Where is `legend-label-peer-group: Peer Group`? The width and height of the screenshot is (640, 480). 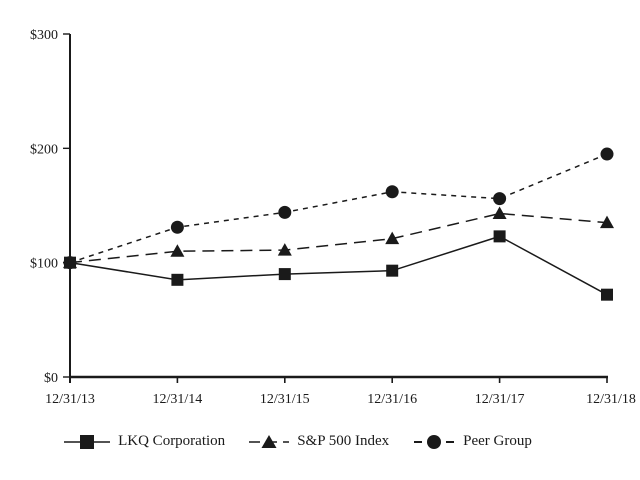
legend-label-peer-group: Peer Group is located at coordinates (497, 441).